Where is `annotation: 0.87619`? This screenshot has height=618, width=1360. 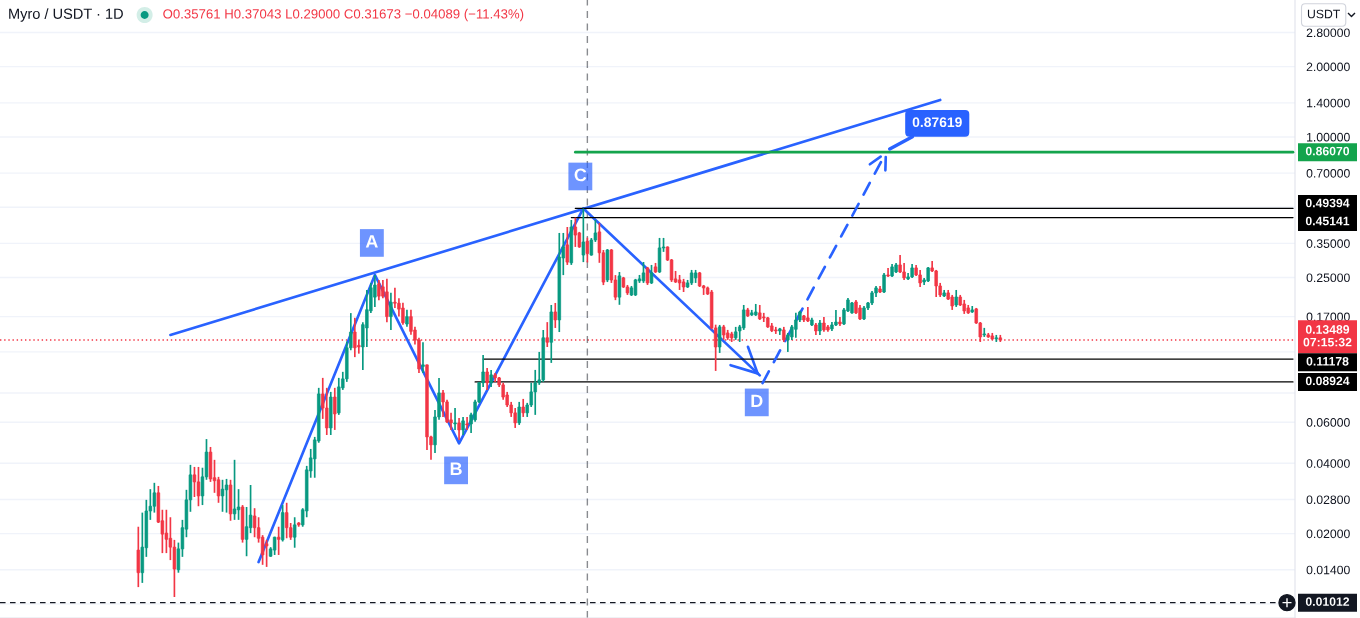 annotation: 0.87619 is located at coordinates (937, 122).